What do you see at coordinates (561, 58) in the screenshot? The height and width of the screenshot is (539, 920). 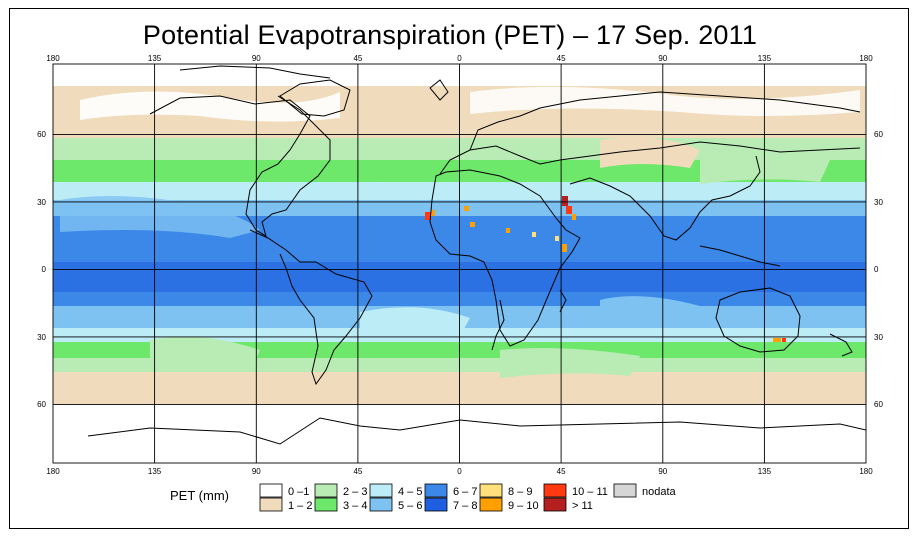 I see `lon-tick-top-5: 45` at bounding box center [561, 58].